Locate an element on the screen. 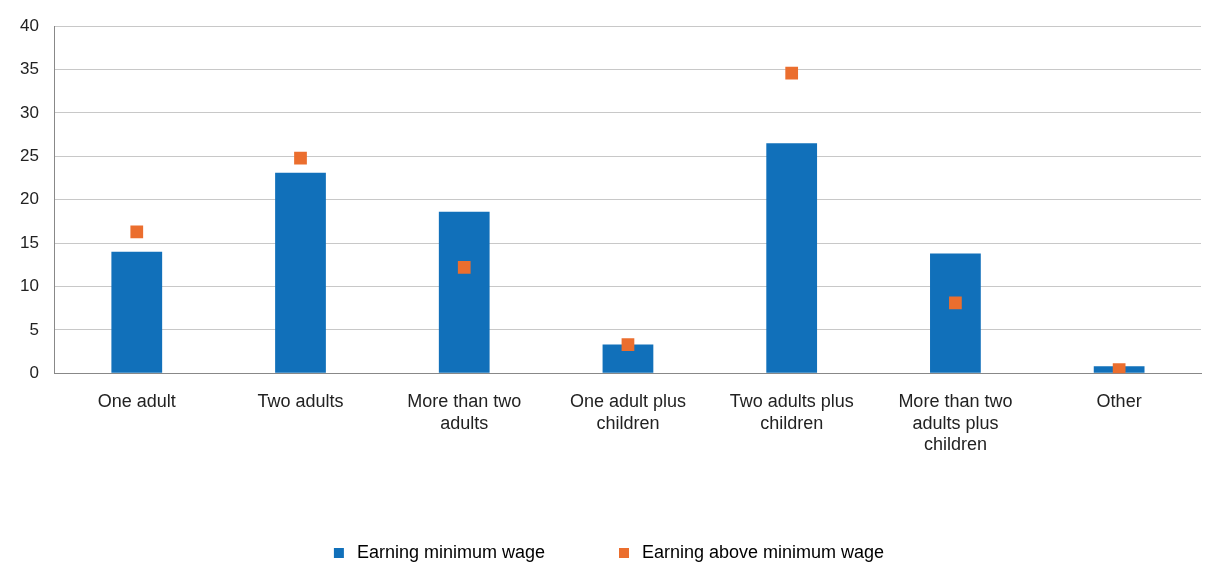 The height and width of the screenshot is (572, 1210). y-tick-label: 0 is located at coordinates (34, 372).